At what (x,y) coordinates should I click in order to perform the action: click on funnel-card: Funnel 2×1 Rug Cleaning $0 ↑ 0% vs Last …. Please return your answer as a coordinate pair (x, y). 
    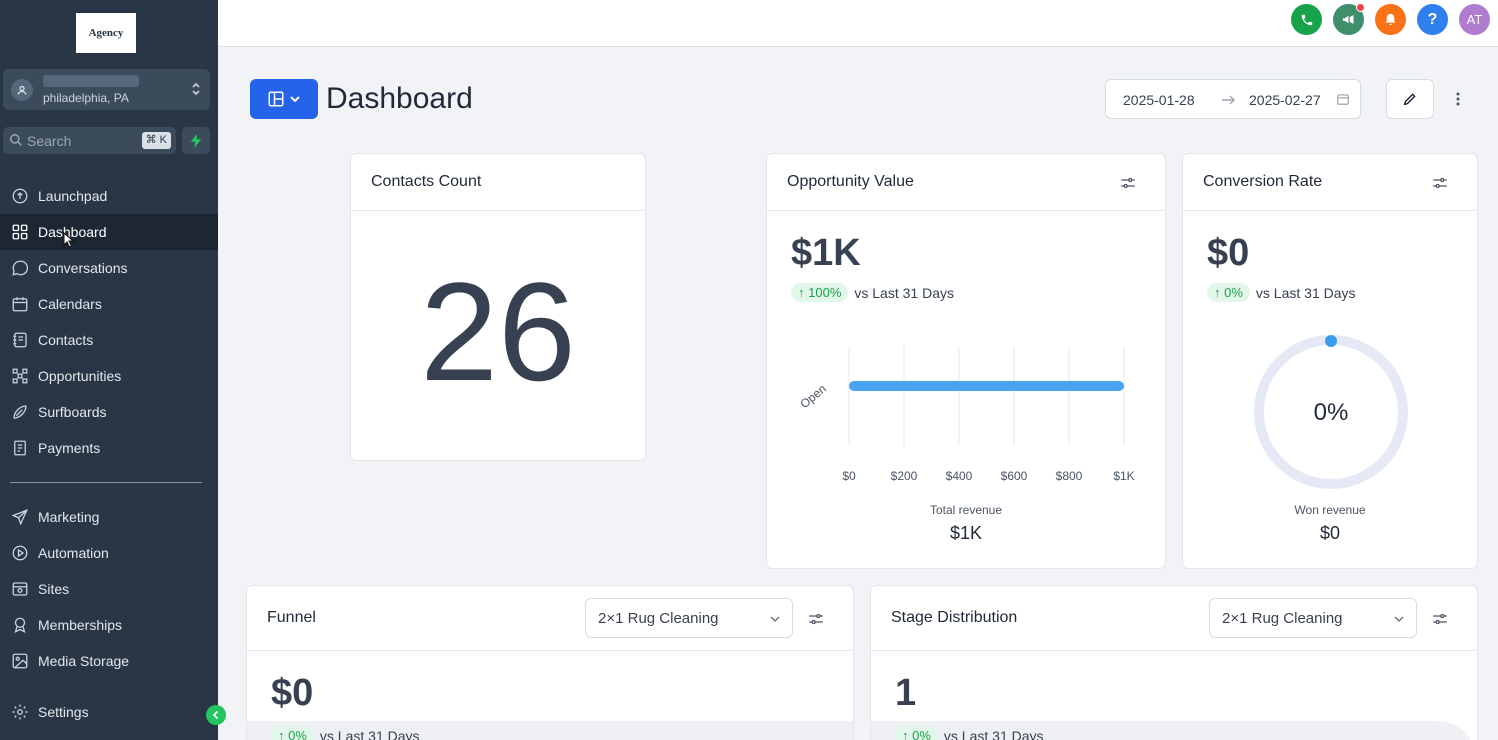
    Looking at the image, I should click on (550, 662).